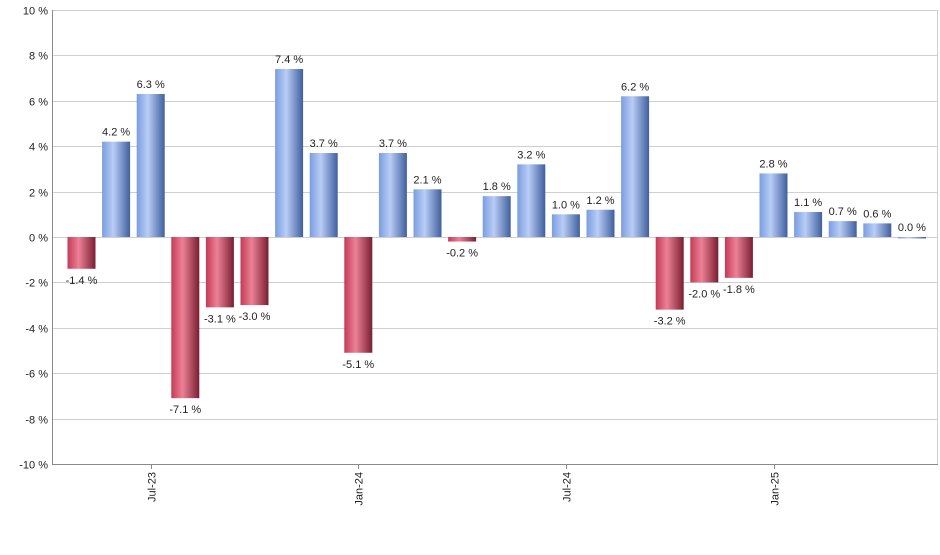  Describe the element at coordinates (877, 214) in the screenshot. I see `bar-value-label: 0.6 %` at that location.